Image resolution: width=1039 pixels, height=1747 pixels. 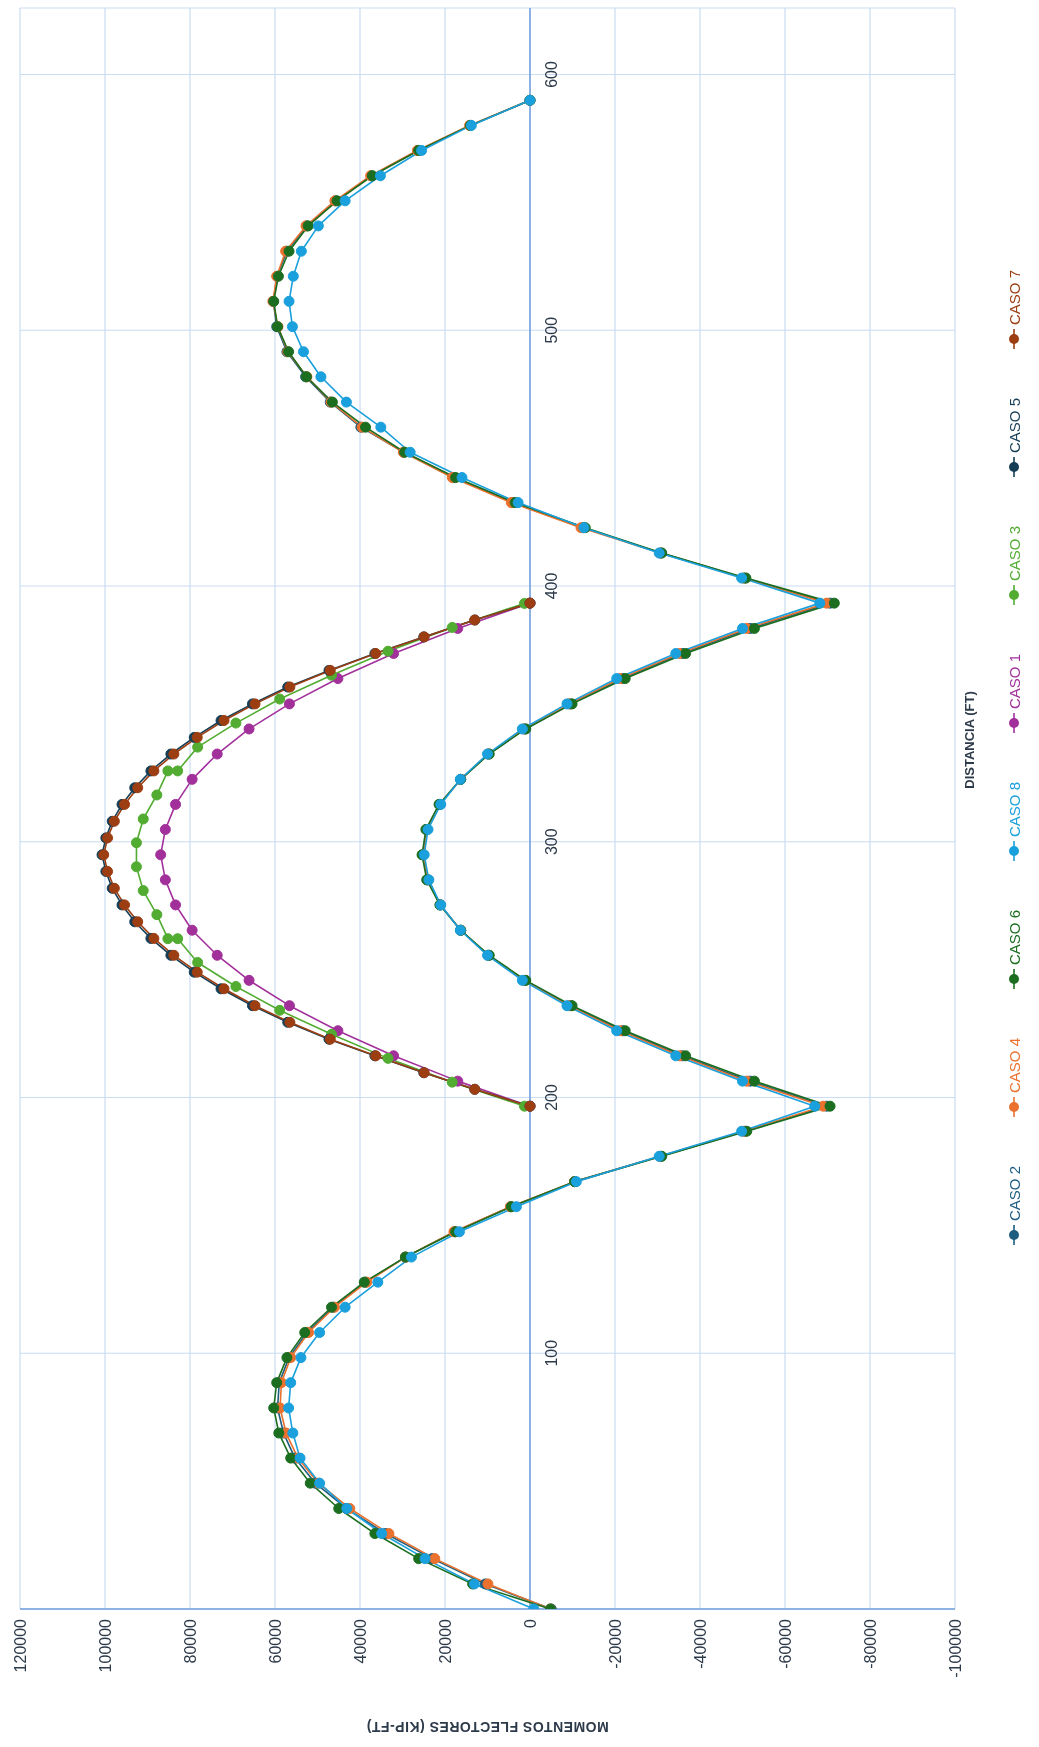 What do you see at coordinates (785, 1643) in the screenshot?
I see `x-tick-label: -60000` at bounding box center [785, 1643].